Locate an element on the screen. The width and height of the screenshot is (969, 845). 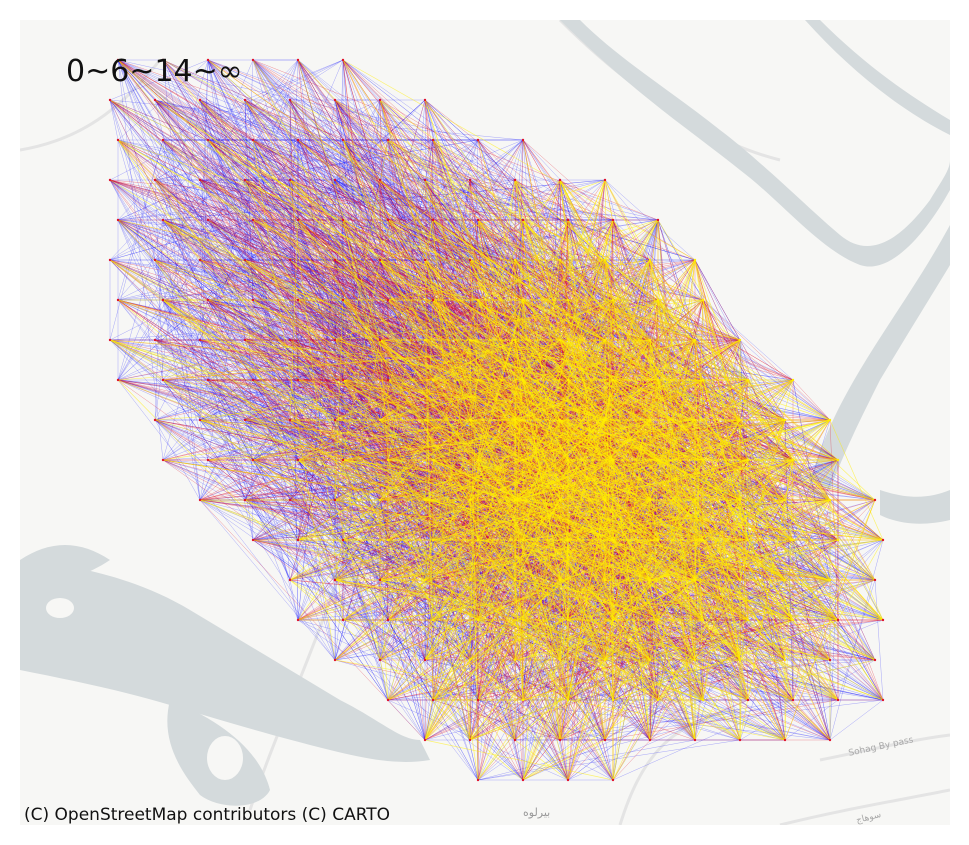
road-line is located at coordinates (91, 105).